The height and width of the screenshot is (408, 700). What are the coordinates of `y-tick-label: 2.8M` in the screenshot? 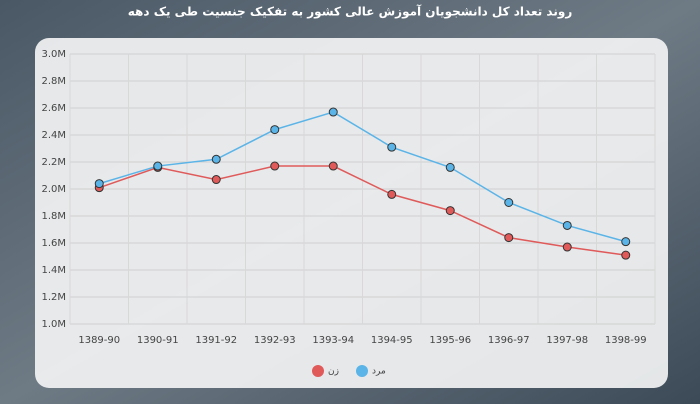 It's located at (53, 81).